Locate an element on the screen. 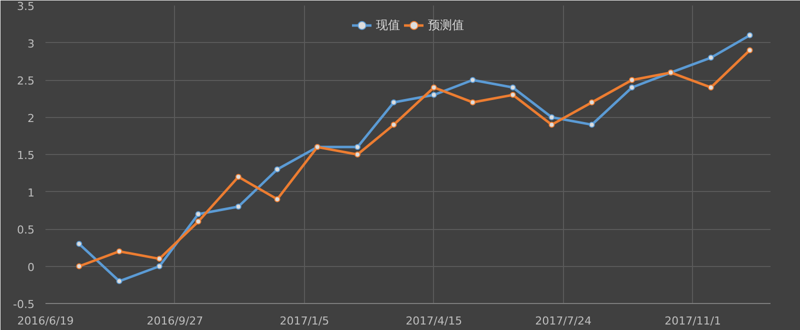  y-tick-label: -0.5 is located at coordinates (24, 304).